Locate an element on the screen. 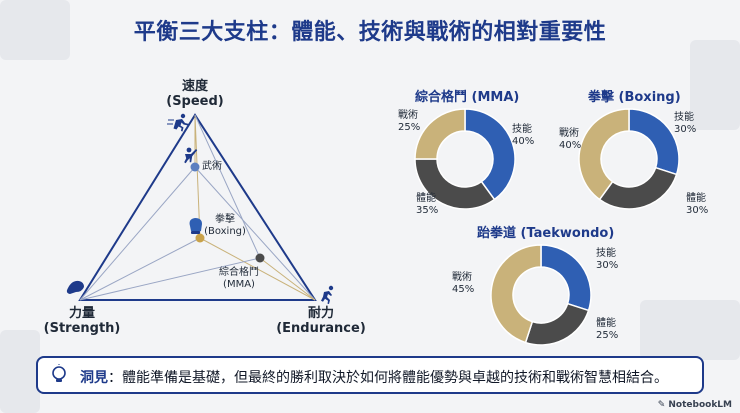 This screenshot has width=740, height=413. vertex-endurance-label: 耐力 is located at coordinates (320, 313).